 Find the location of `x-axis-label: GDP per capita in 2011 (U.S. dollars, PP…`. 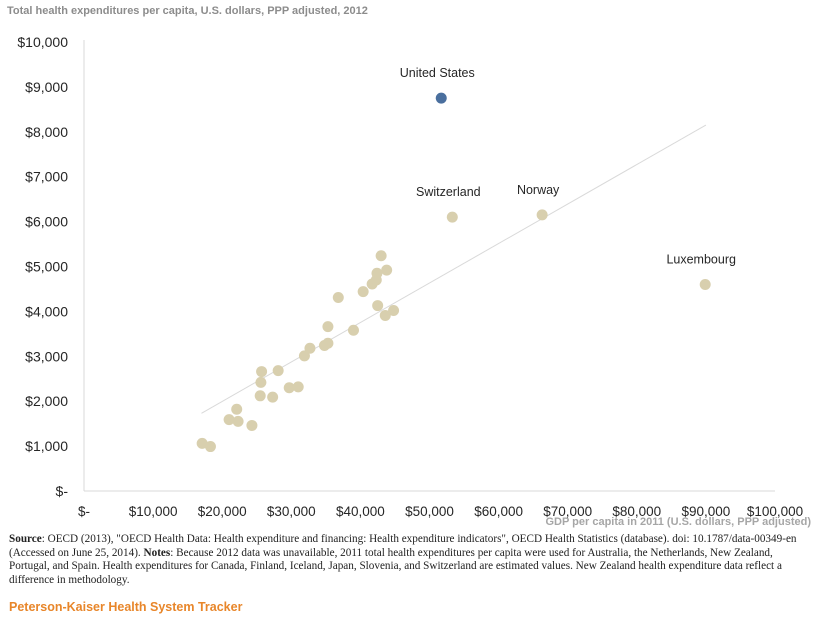

x-axis-label: GDP per capita in 2011 (U.S. dollars, PP… is located at coordinates (678, 522).